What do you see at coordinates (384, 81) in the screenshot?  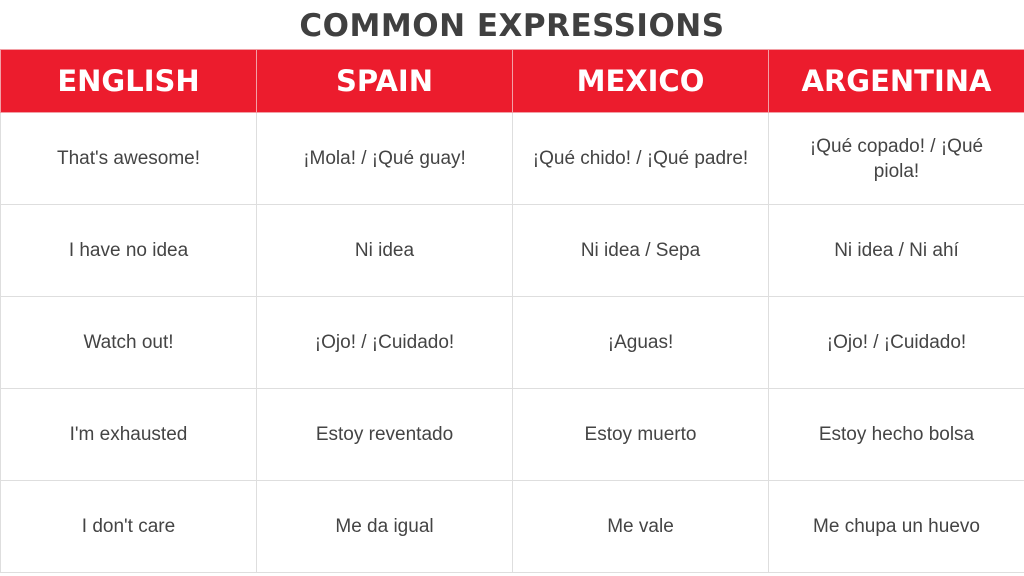 I see `column-header-spain: SPAIN` at bounding box center [384, 81].